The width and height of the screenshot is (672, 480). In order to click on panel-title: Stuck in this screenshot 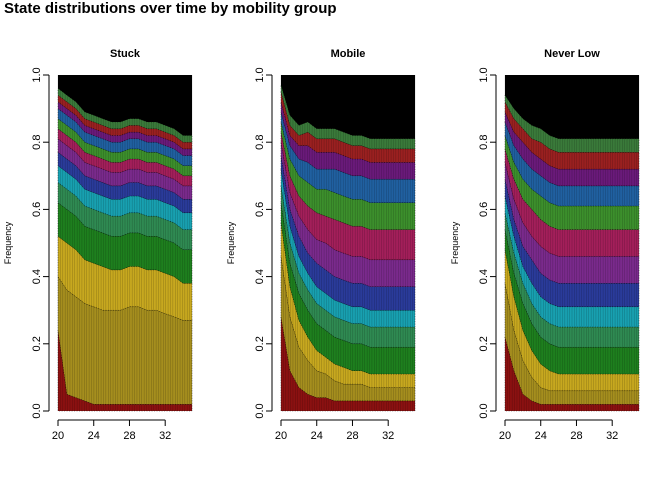, I will do `click(125, 54)`.